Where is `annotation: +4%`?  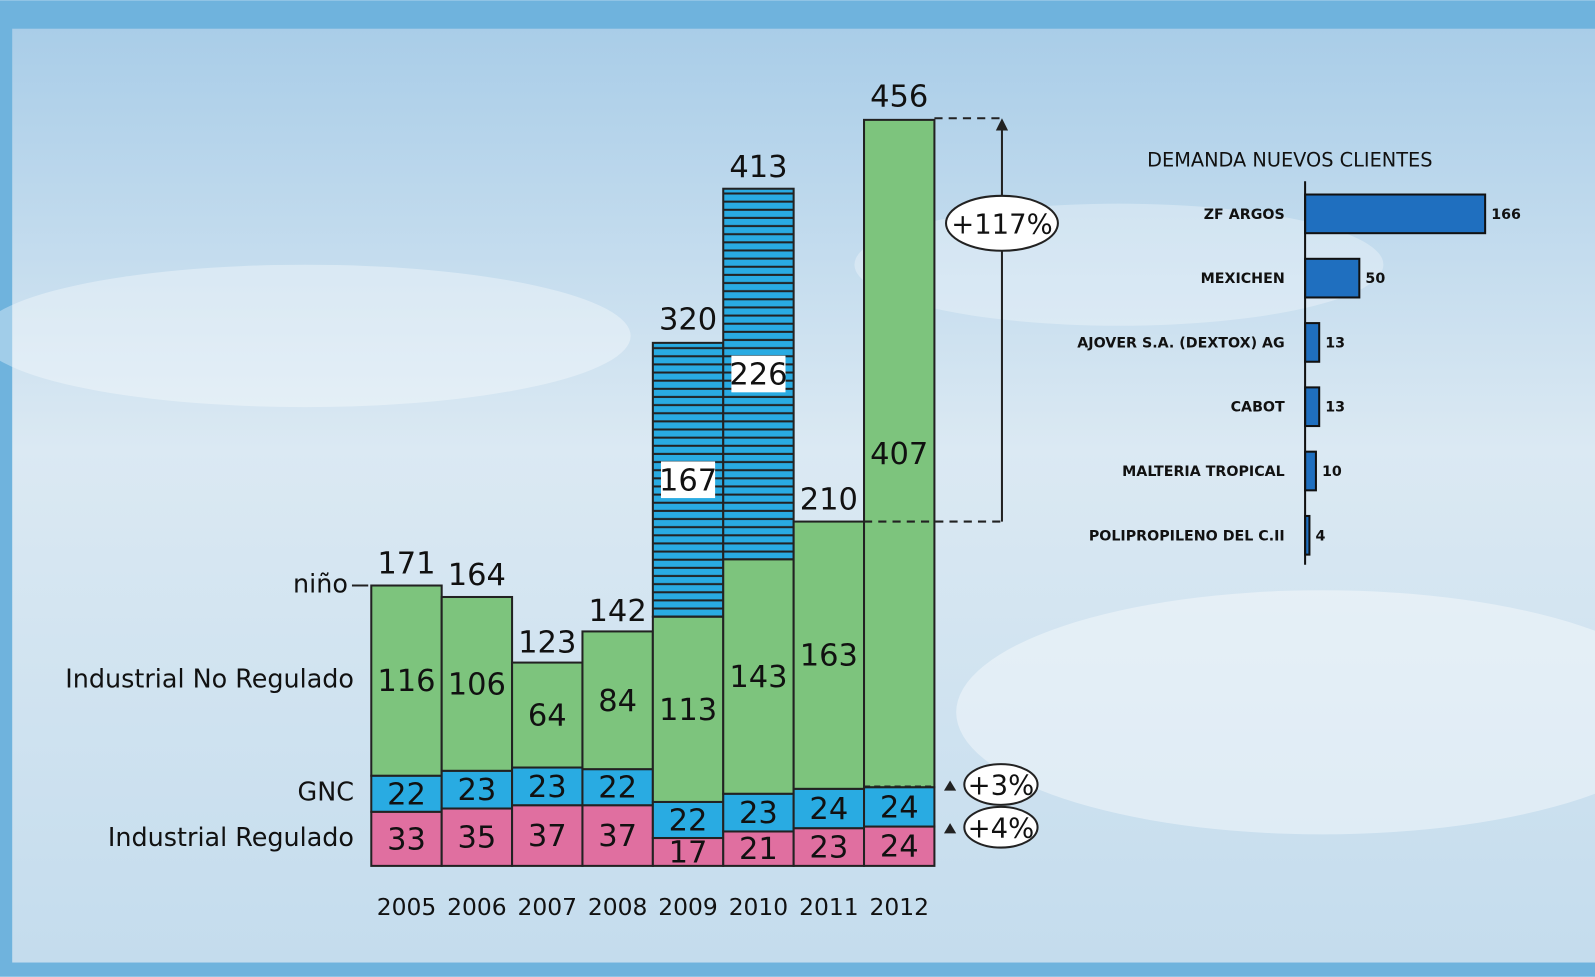 annotation: +4% is located at coordinates (1001, 828).